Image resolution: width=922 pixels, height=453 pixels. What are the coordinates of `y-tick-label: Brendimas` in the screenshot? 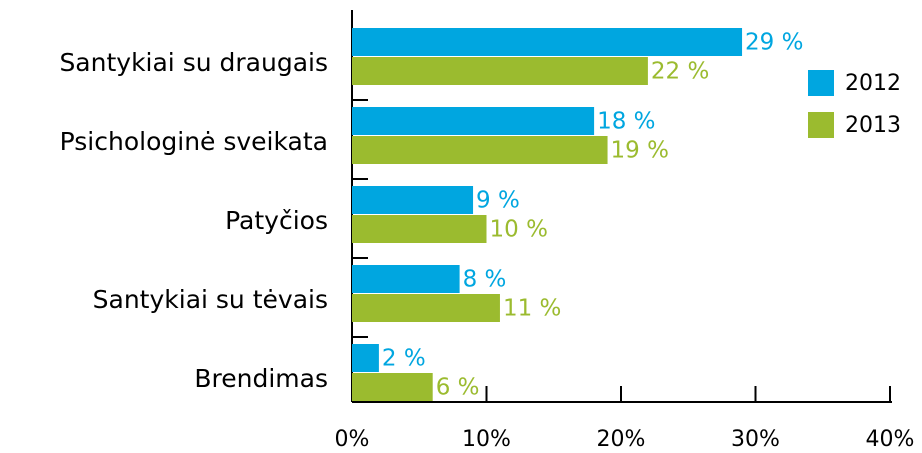 It's located at (261, 378).